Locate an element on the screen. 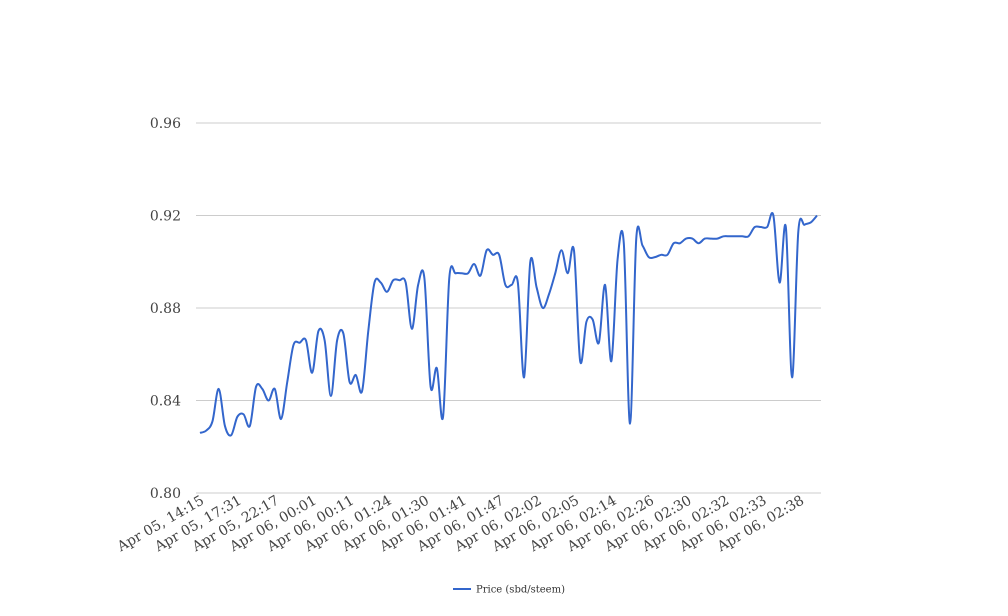  y-tick-label: 0.96 is located at coordinates (165, 124).